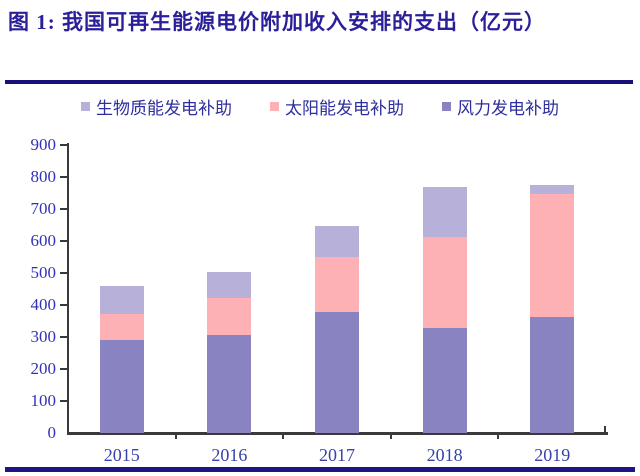 Image resolution: width=640 pixels, height=476 pixels. I want to click on y-axis-label-500: 500, so click(43, 272).